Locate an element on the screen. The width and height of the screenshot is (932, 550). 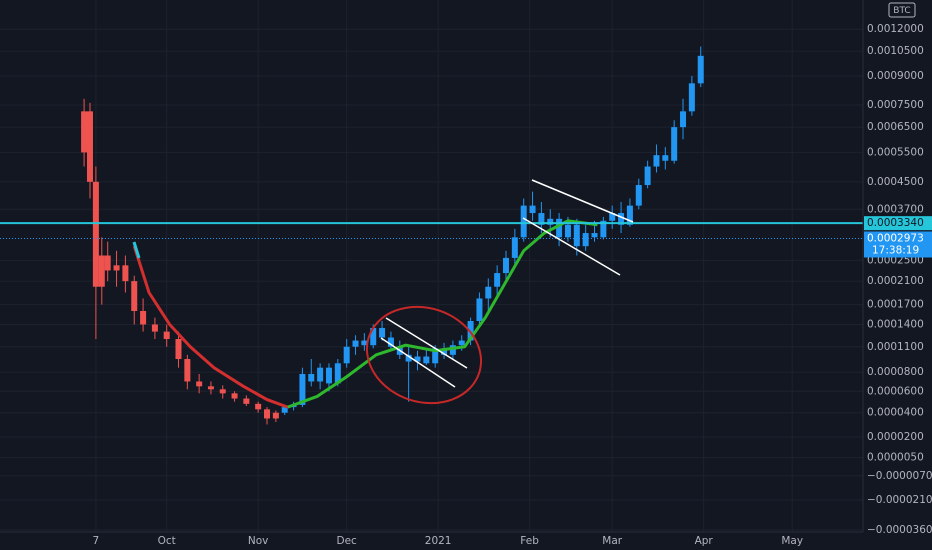
y-tick-label: 0.0000800 is located at coordinates (895, 372).